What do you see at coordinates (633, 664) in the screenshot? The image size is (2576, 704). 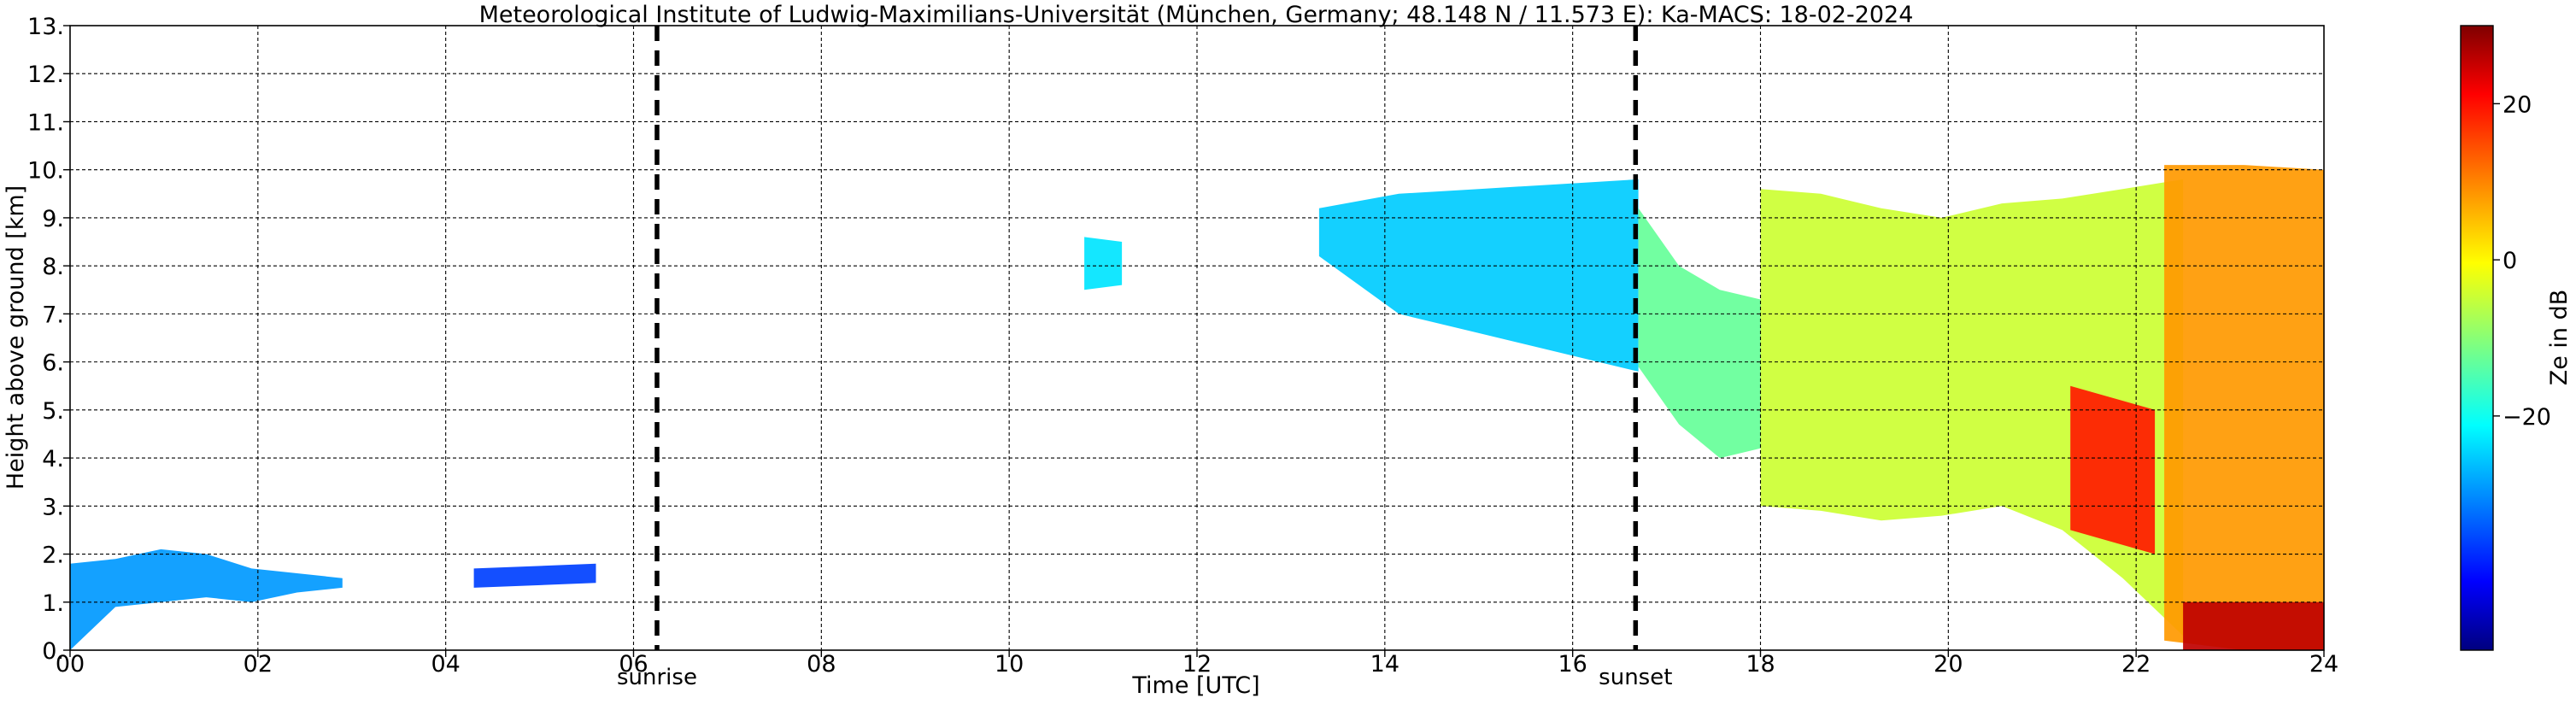 I see `x-tick-label: 06` at bounding box center [633, 664].